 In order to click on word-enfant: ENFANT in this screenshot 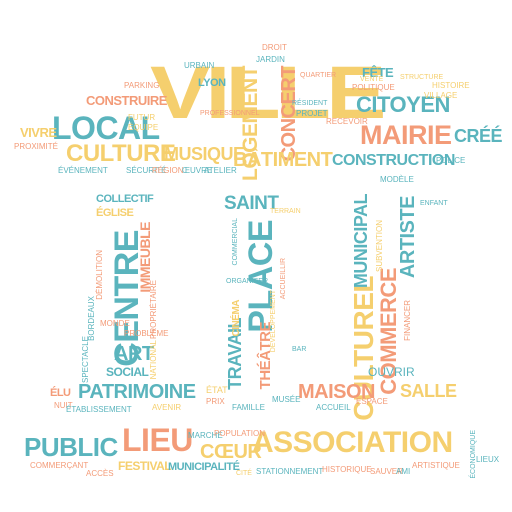, I will do `click(434, 203)`.